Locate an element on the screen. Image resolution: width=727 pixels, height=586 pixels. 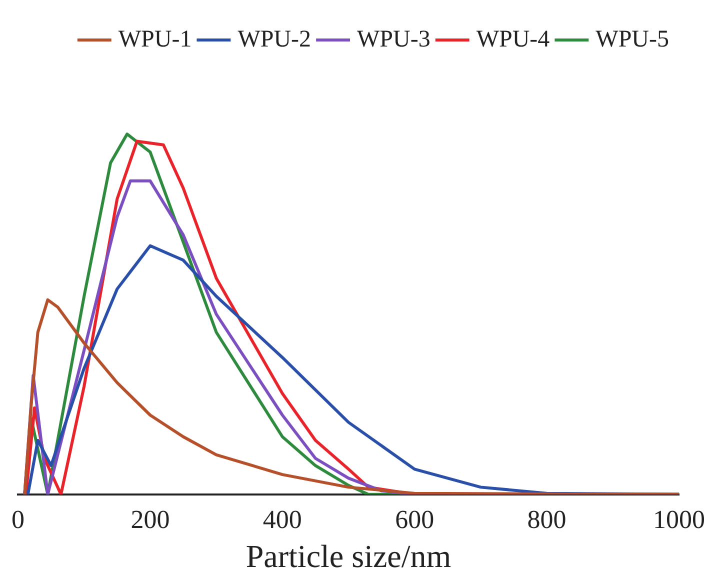
legend-label: WPU-4 is located at coordinates (513, 39).